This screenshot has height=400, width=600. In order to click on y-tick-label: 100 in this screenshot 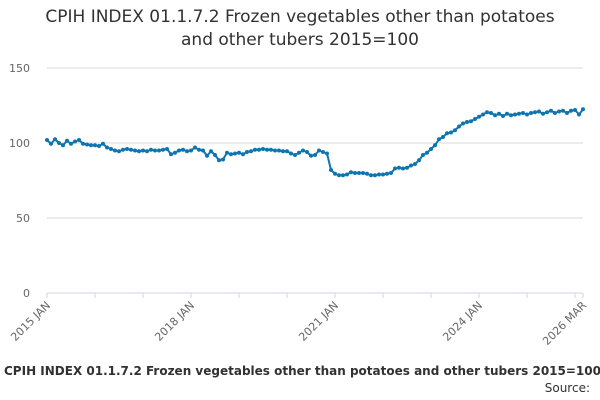, I will do `click(19, 143)`.